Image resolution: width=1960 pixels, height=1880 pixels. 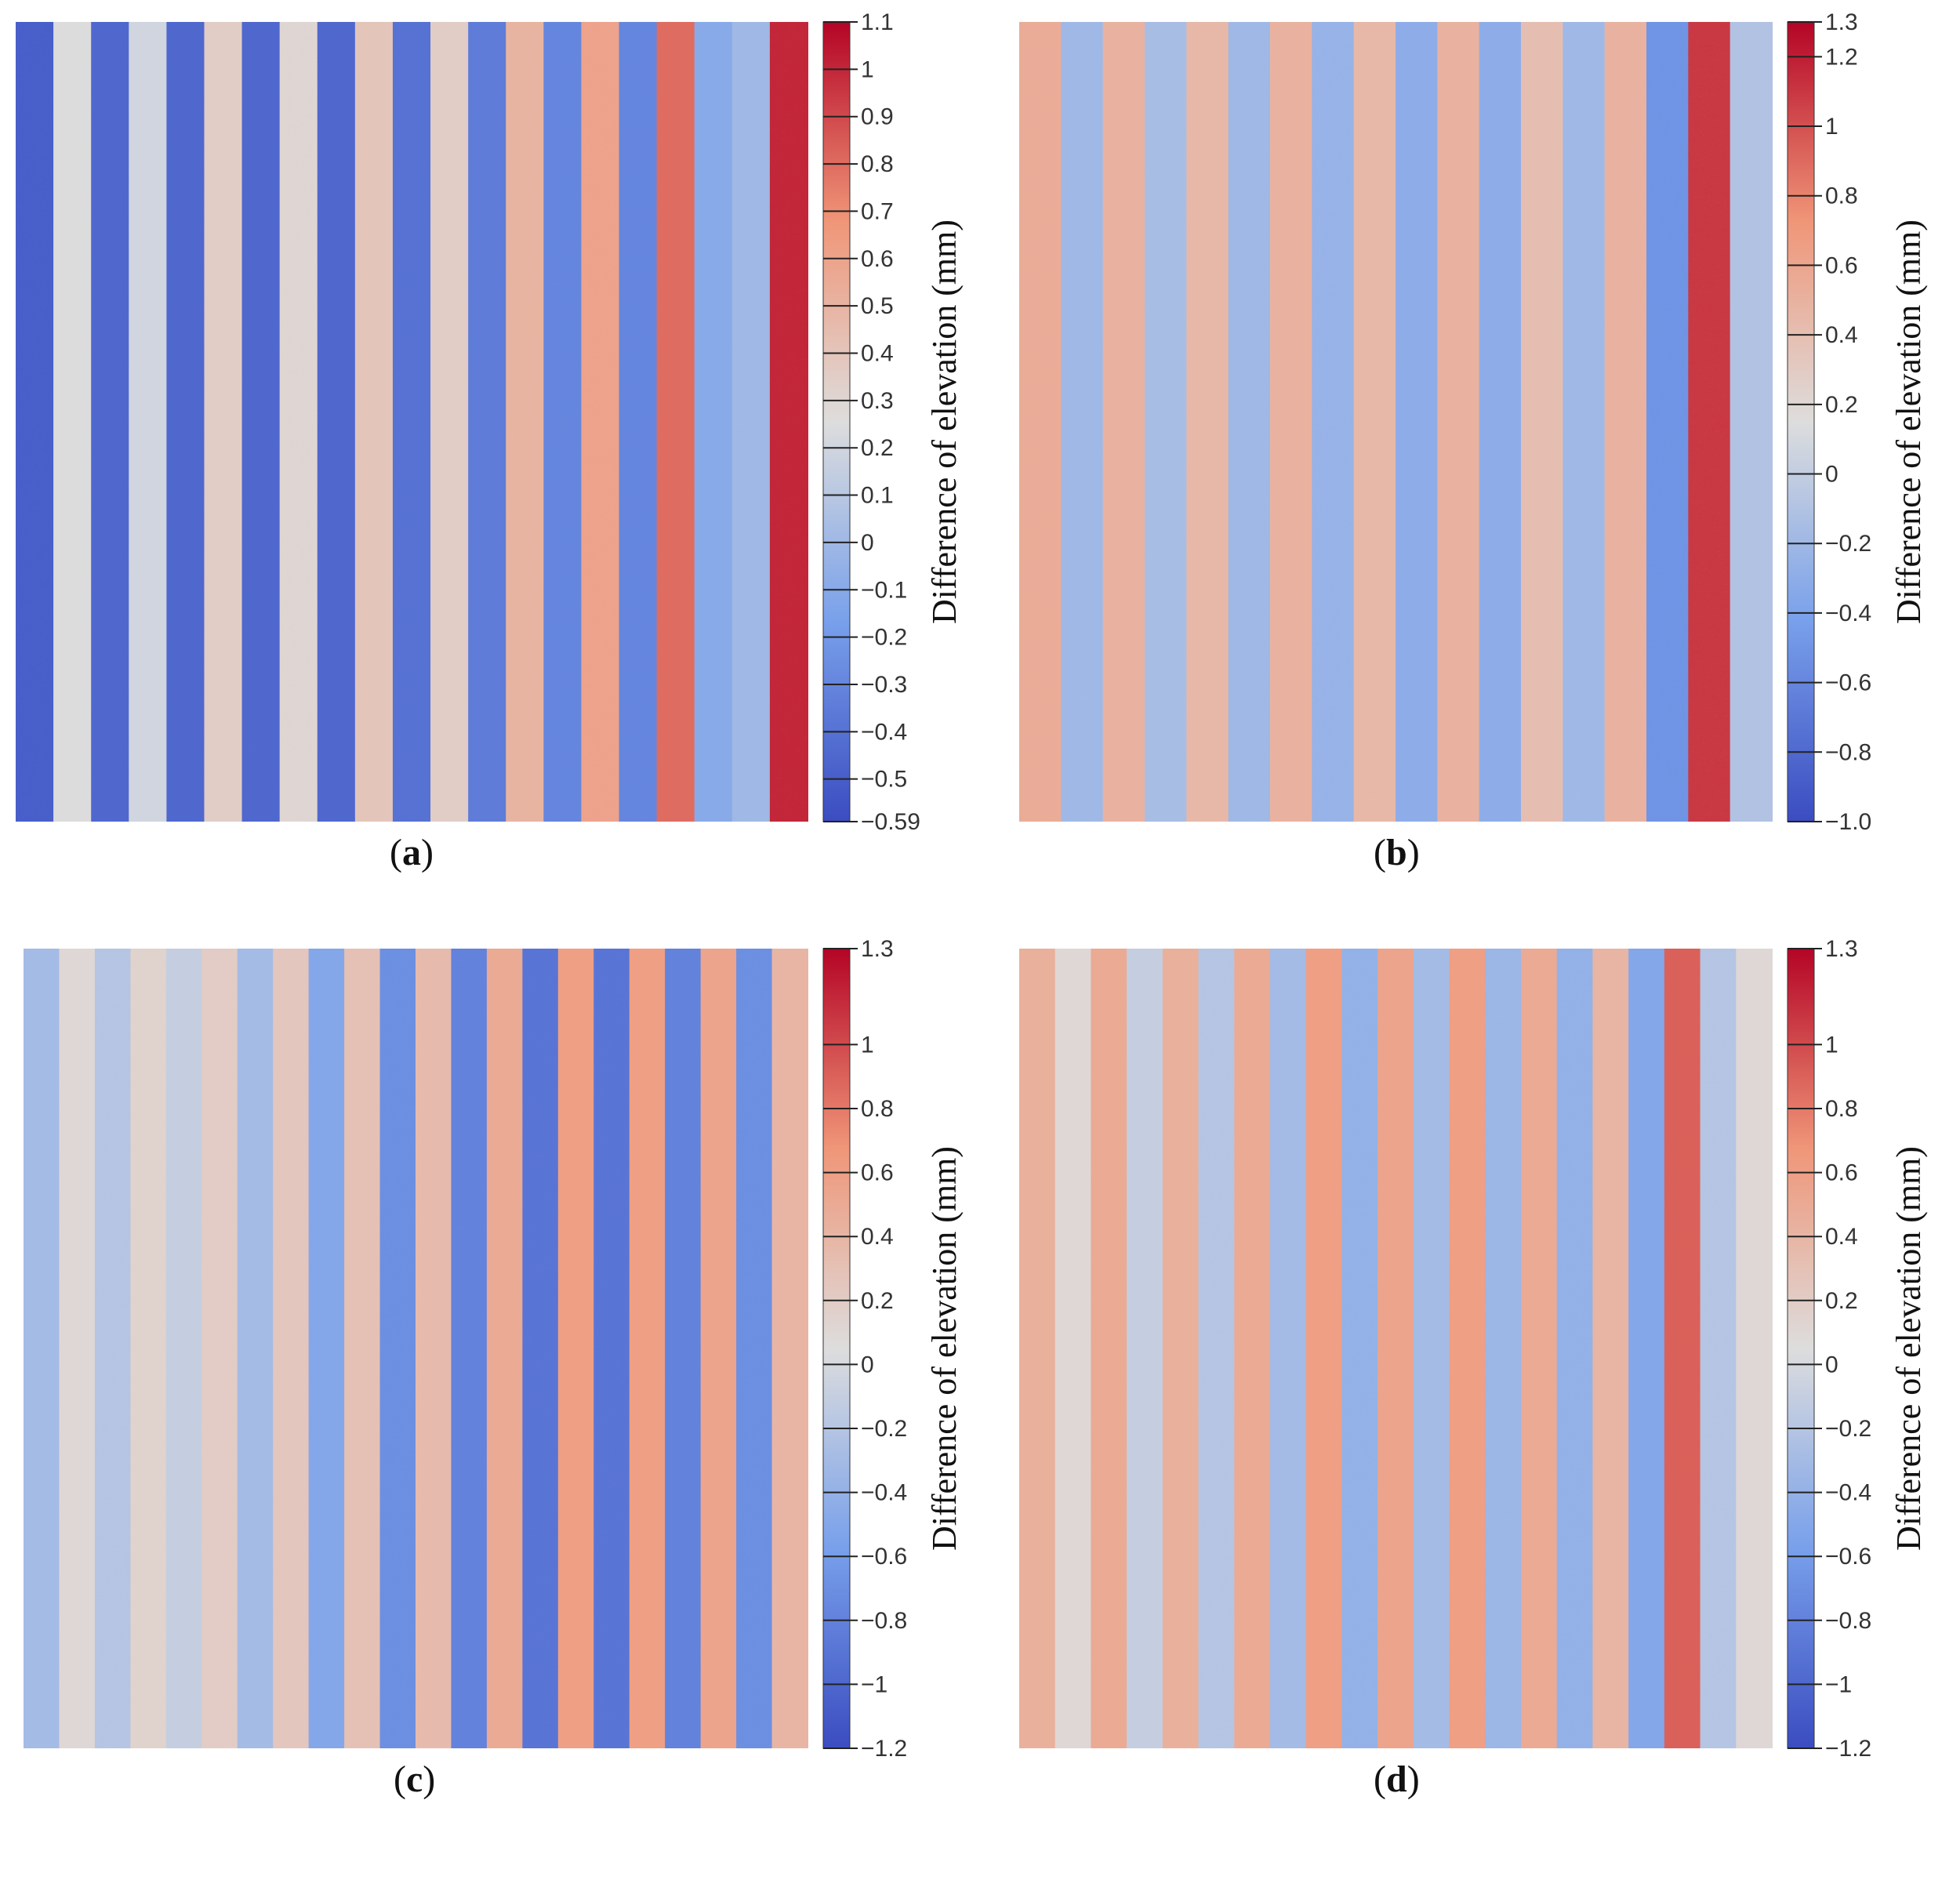 I want to click on caption-d: (d), so click(x=1397, y=1779).